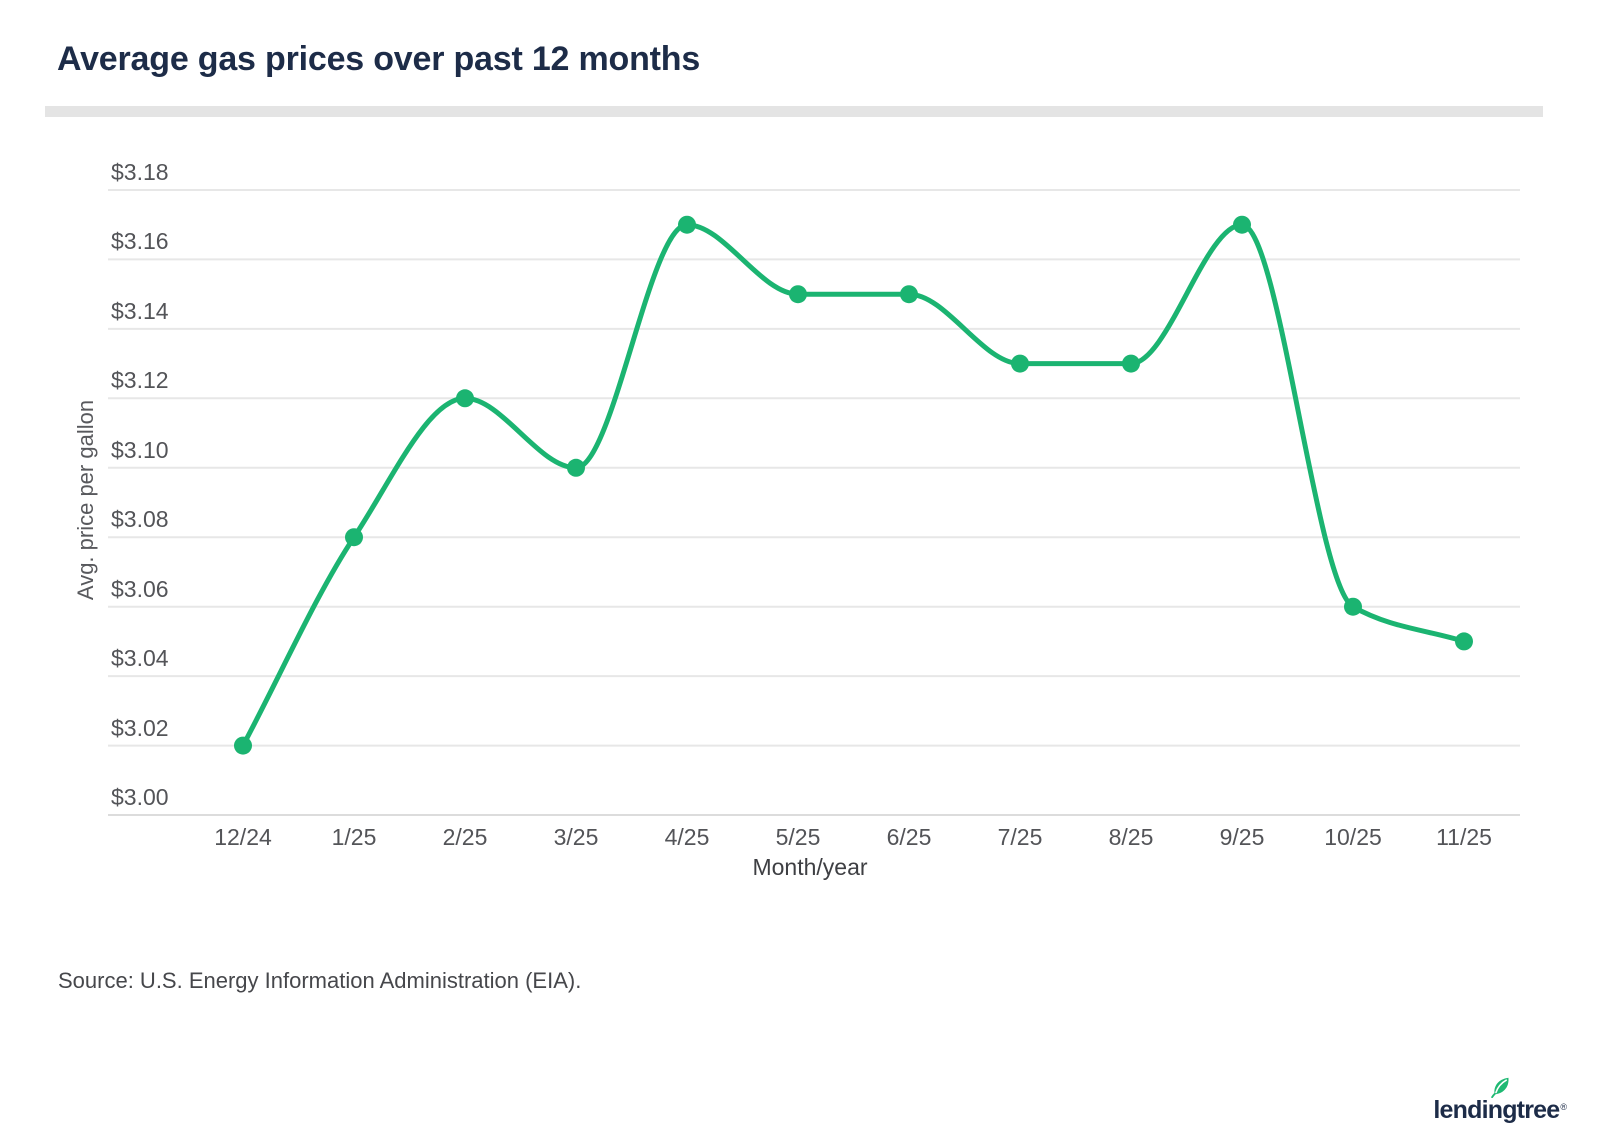 The image size is (1600, 1140). What do you see at coordinates (576, 467) in the screenshot?
I see `data-point-3/25` at bounding box center [576, 467].